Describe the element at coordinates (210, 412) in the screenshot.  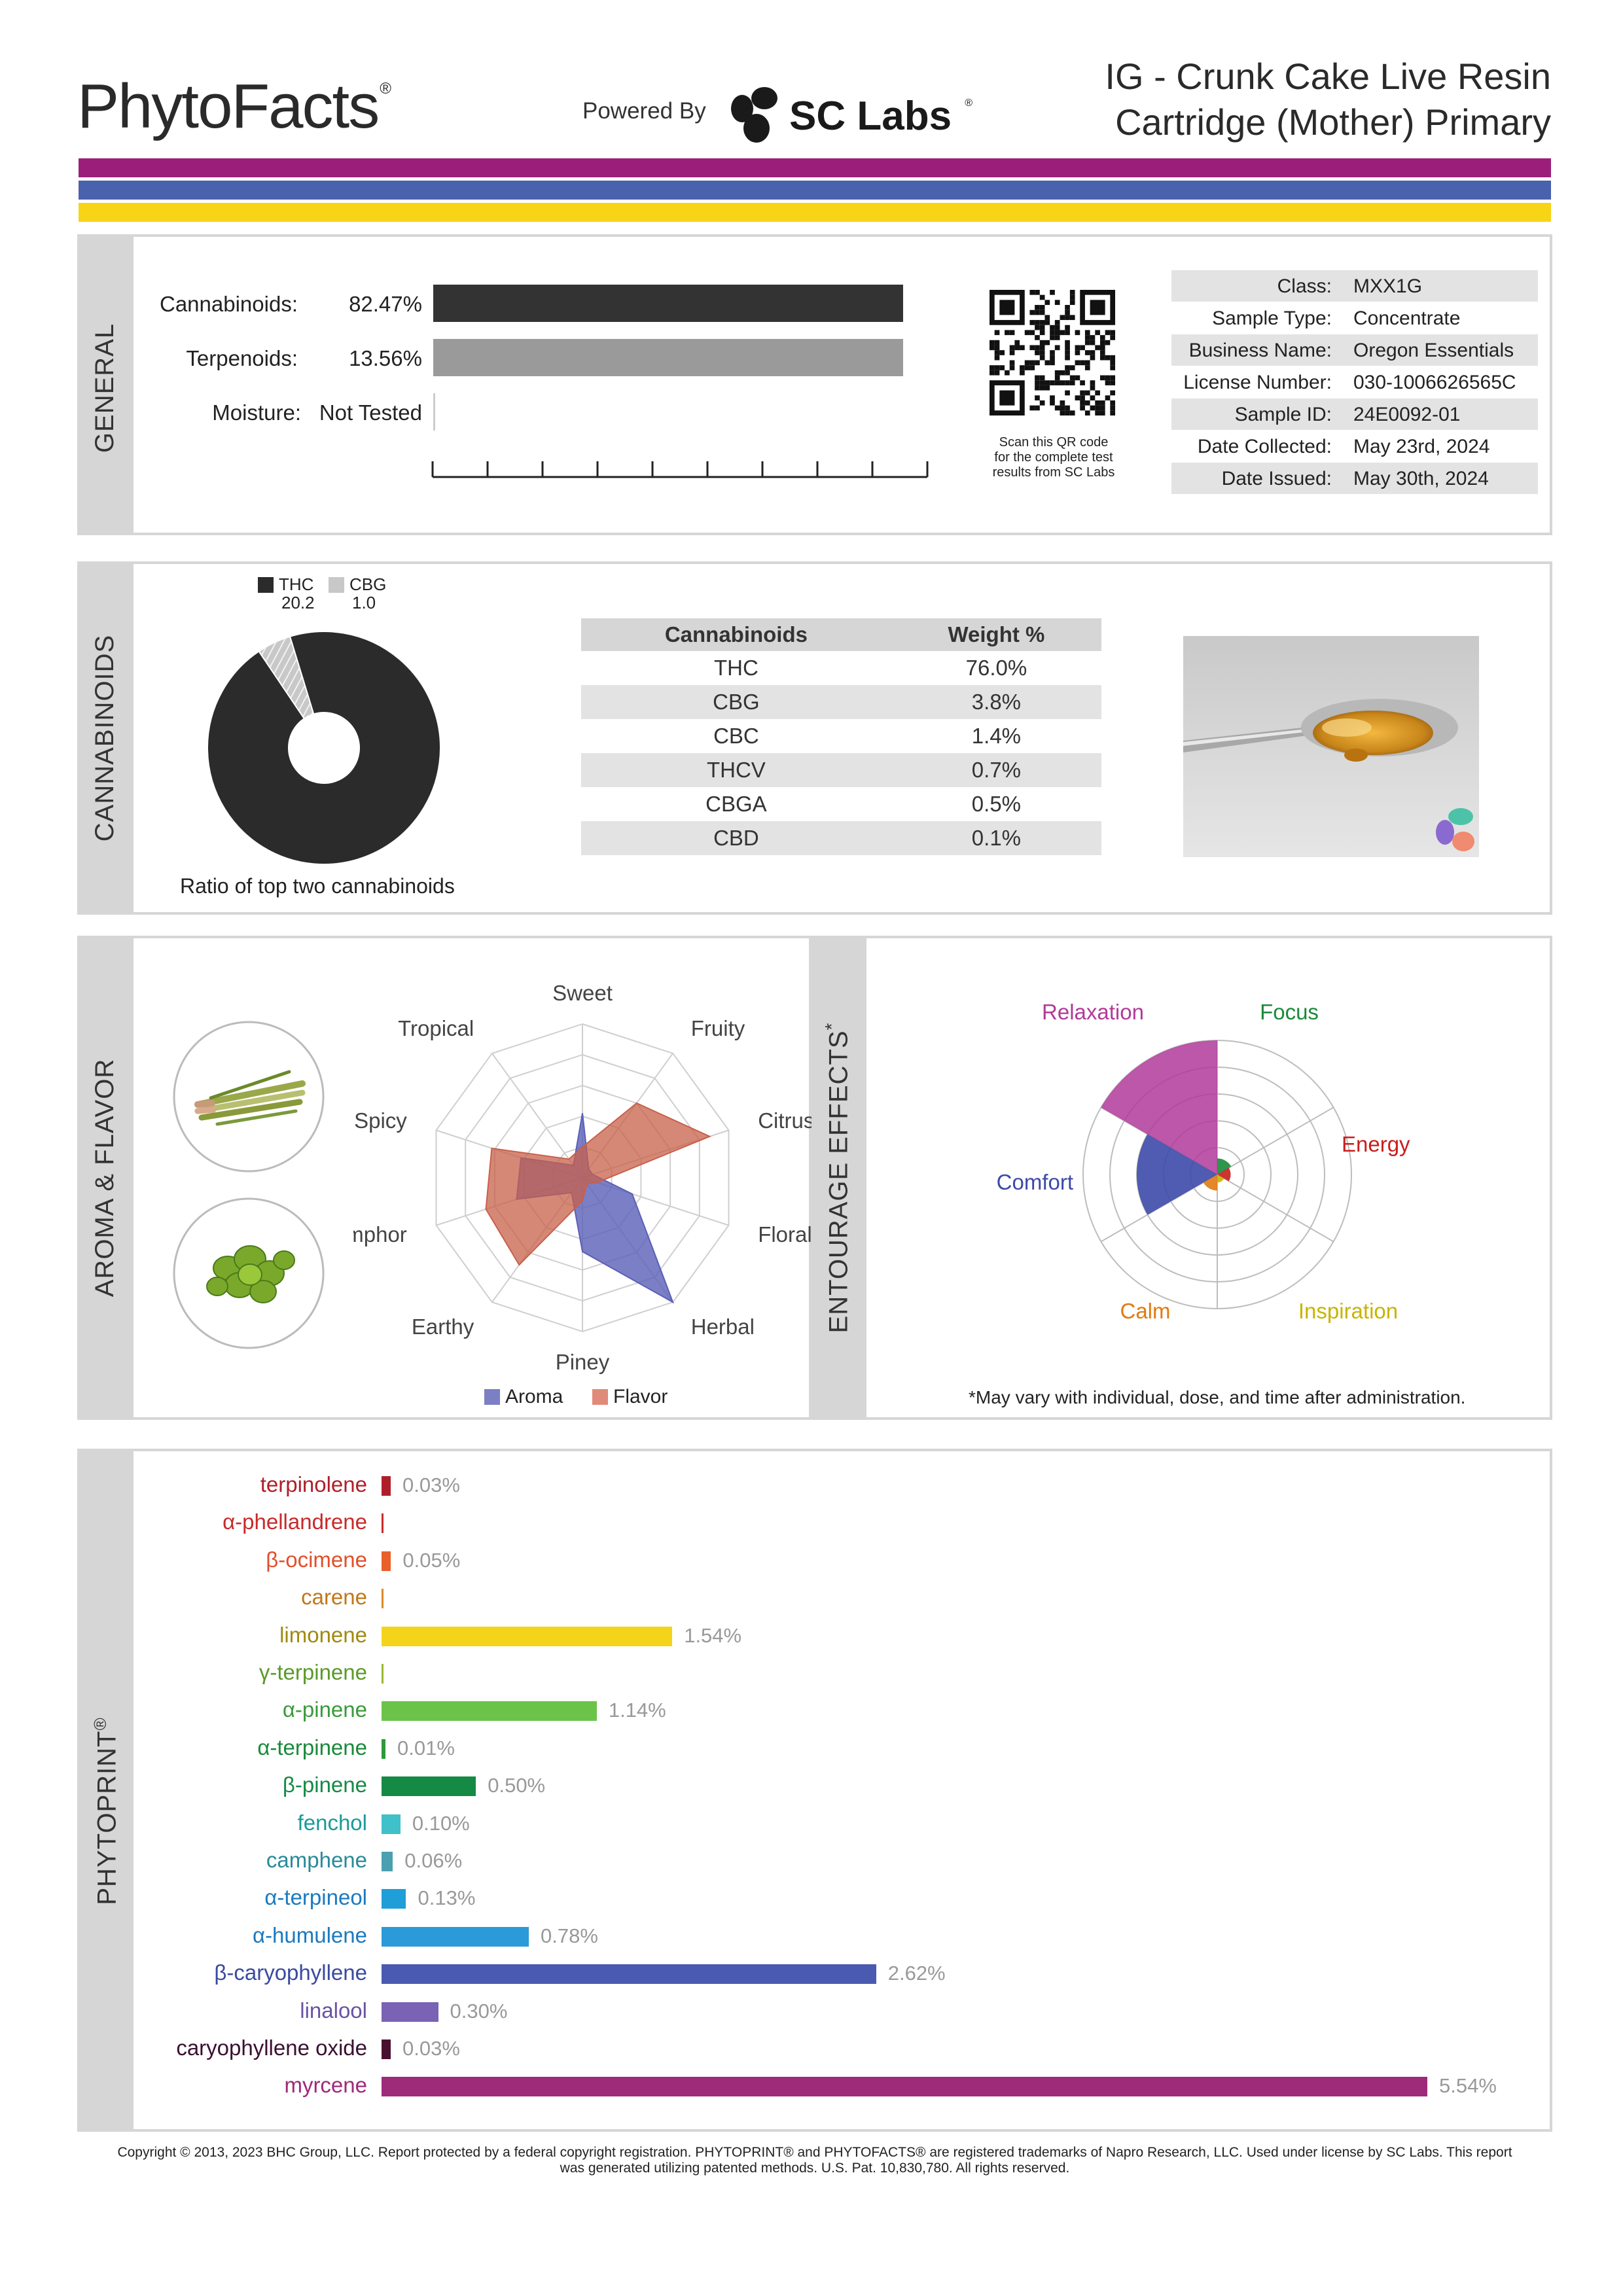
I see `moisture-label: Moisture:` at that location.